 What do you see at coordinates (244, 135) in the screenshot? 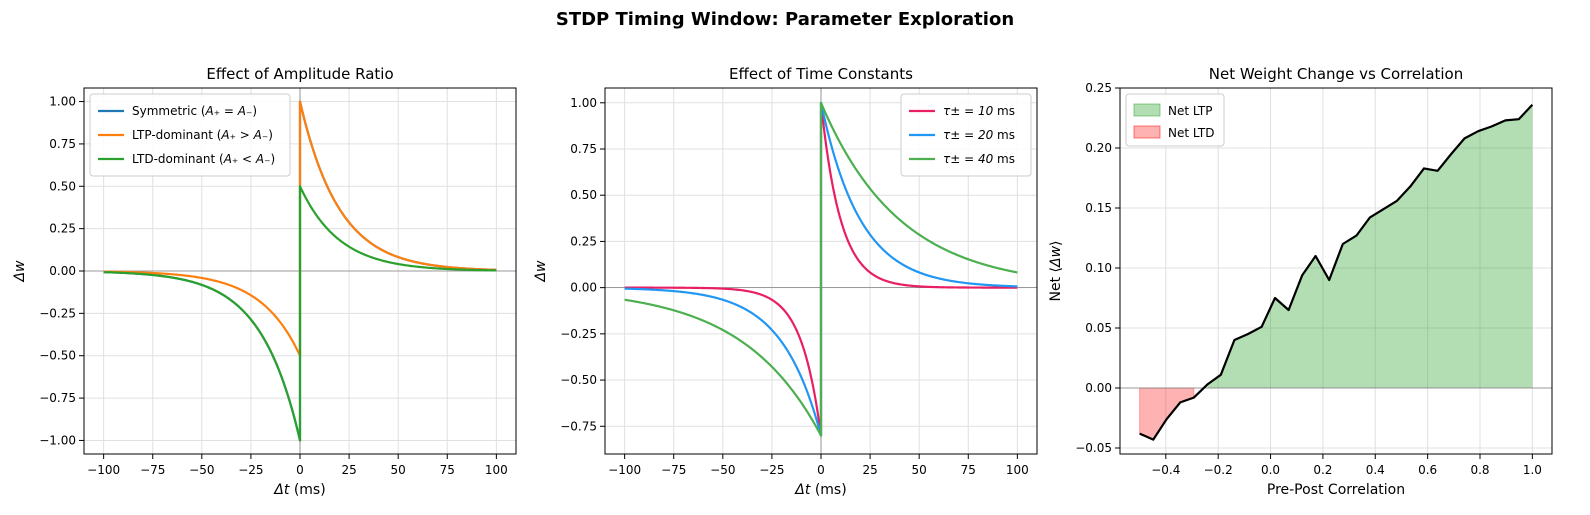
I see `legend-entry-math: A₊ > A₋` at bounding box center [244, 135].